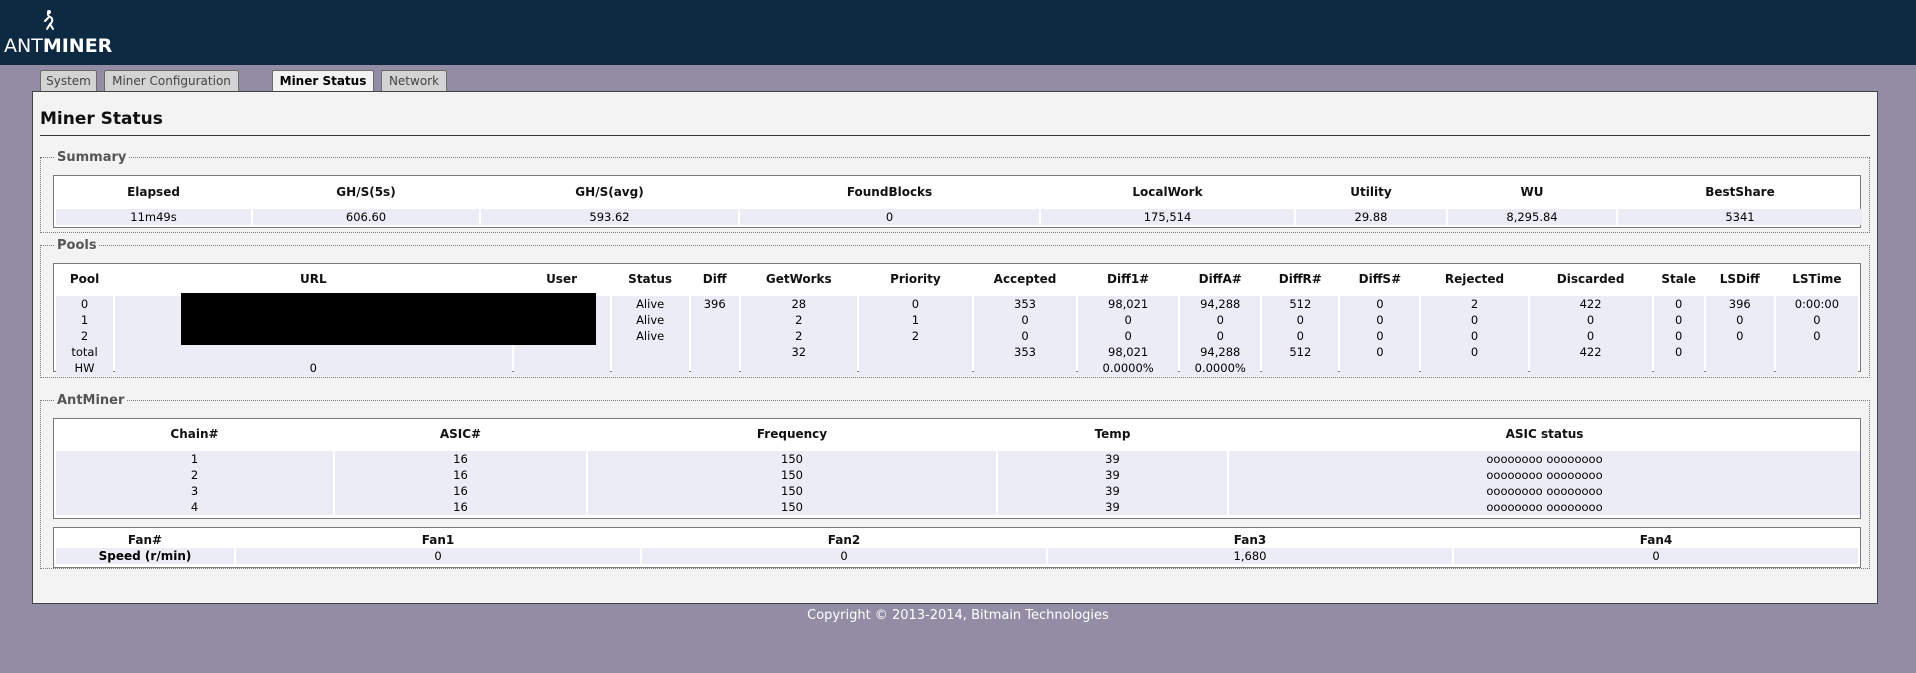 The height and width of the screenshot is (673, 1916). Describe the element at coordinates (650, 320) in the screenshot. I see `pool-cell: Alive` at that location.